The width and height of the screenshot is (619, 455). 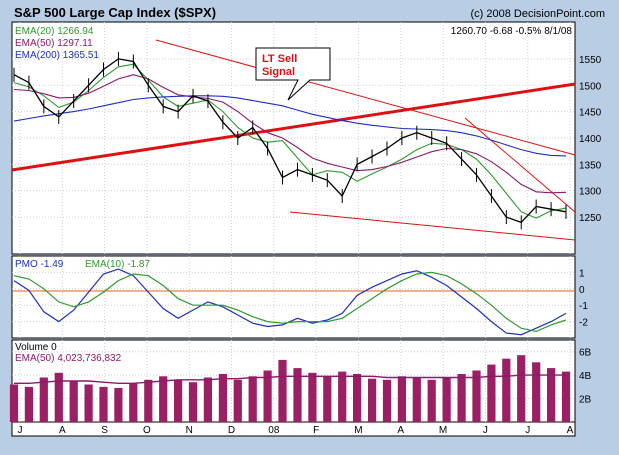 What do you see at coordinates (590, 86) in the screenshot?
I see `price-y-tick: 1500` at bounding box center [590, 86].